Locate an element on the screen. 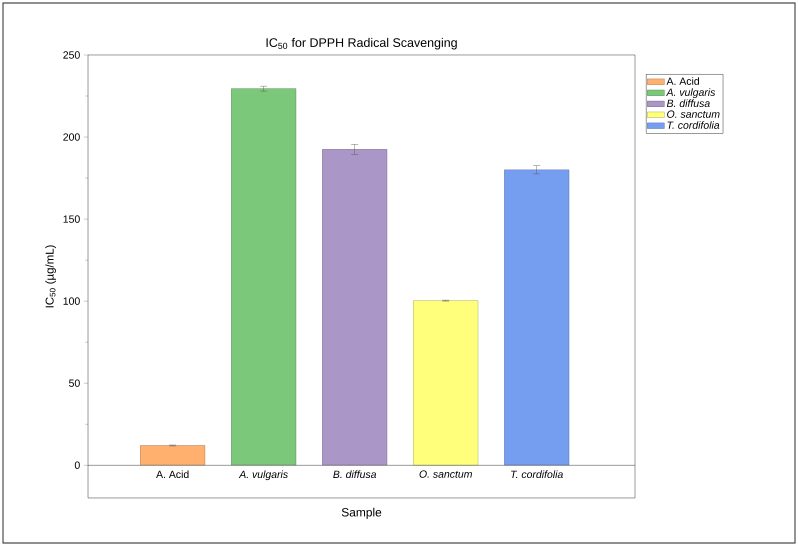  legend-label: A. Acid is located at coordinates (682, 81).